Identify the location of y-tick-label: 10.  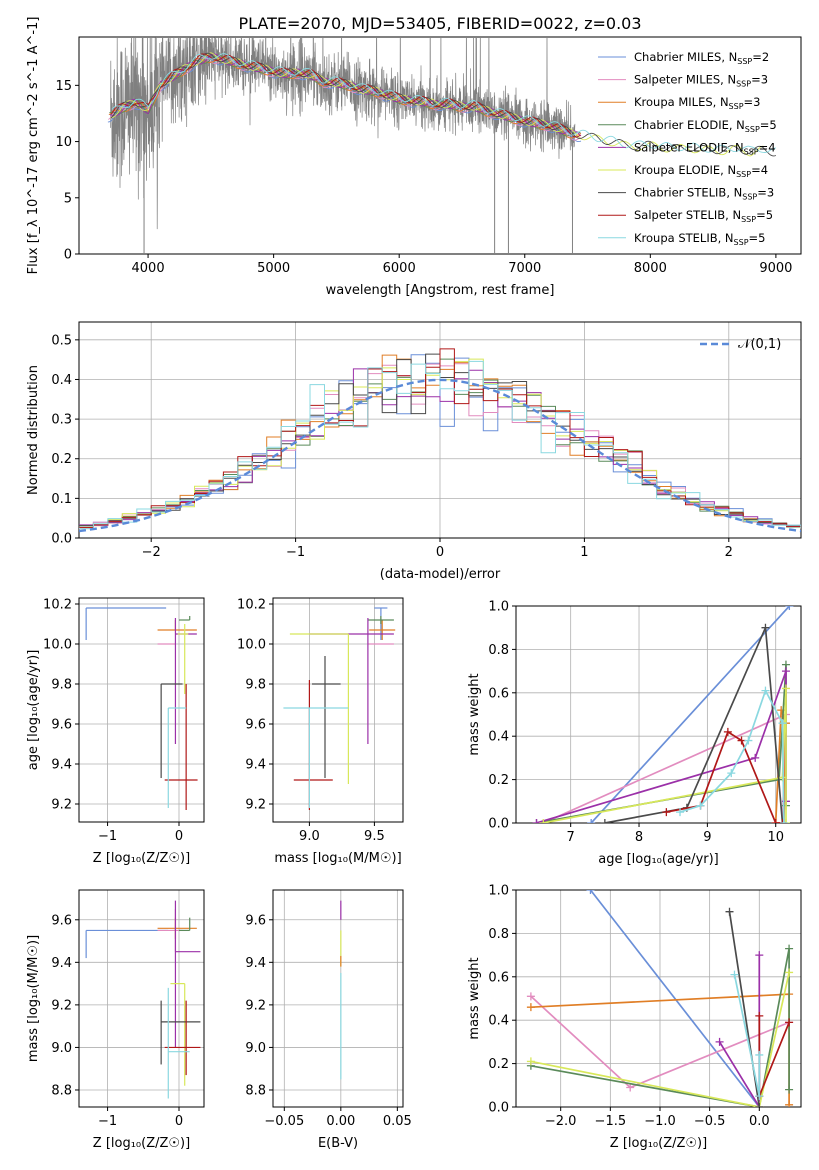
(63, 142).